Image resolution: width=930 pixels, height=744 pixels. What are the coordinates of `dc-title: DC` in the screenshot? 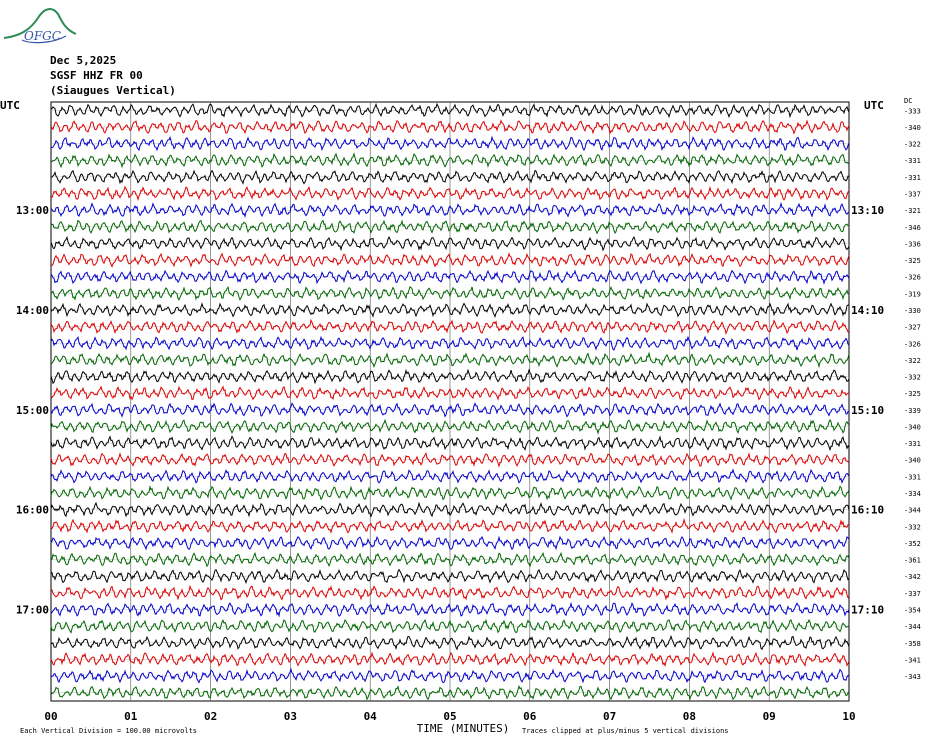 It's located at (908, 101).